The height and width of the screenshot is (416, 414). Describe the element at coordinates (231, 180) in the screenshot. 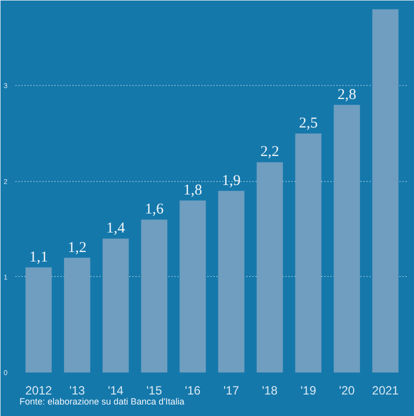

I see `data-label: 1,9` at that location.